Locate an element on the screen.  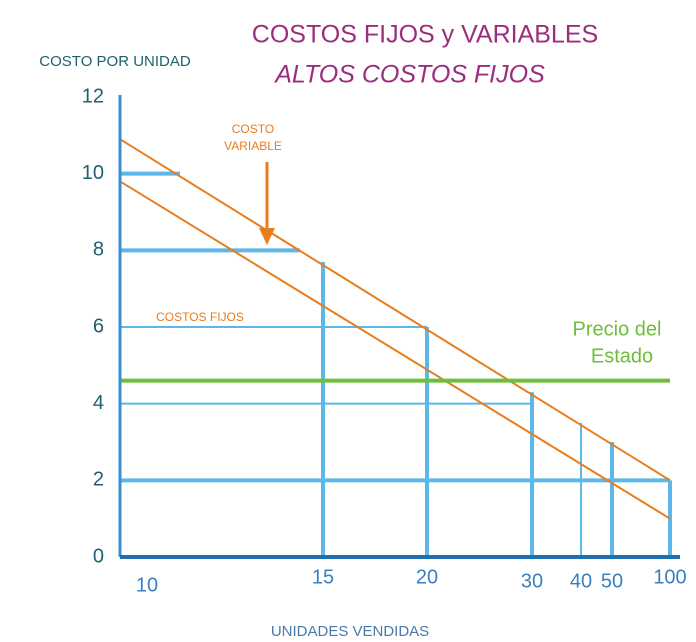
x-tick-label: 20 is located at coordinates (427, 577).